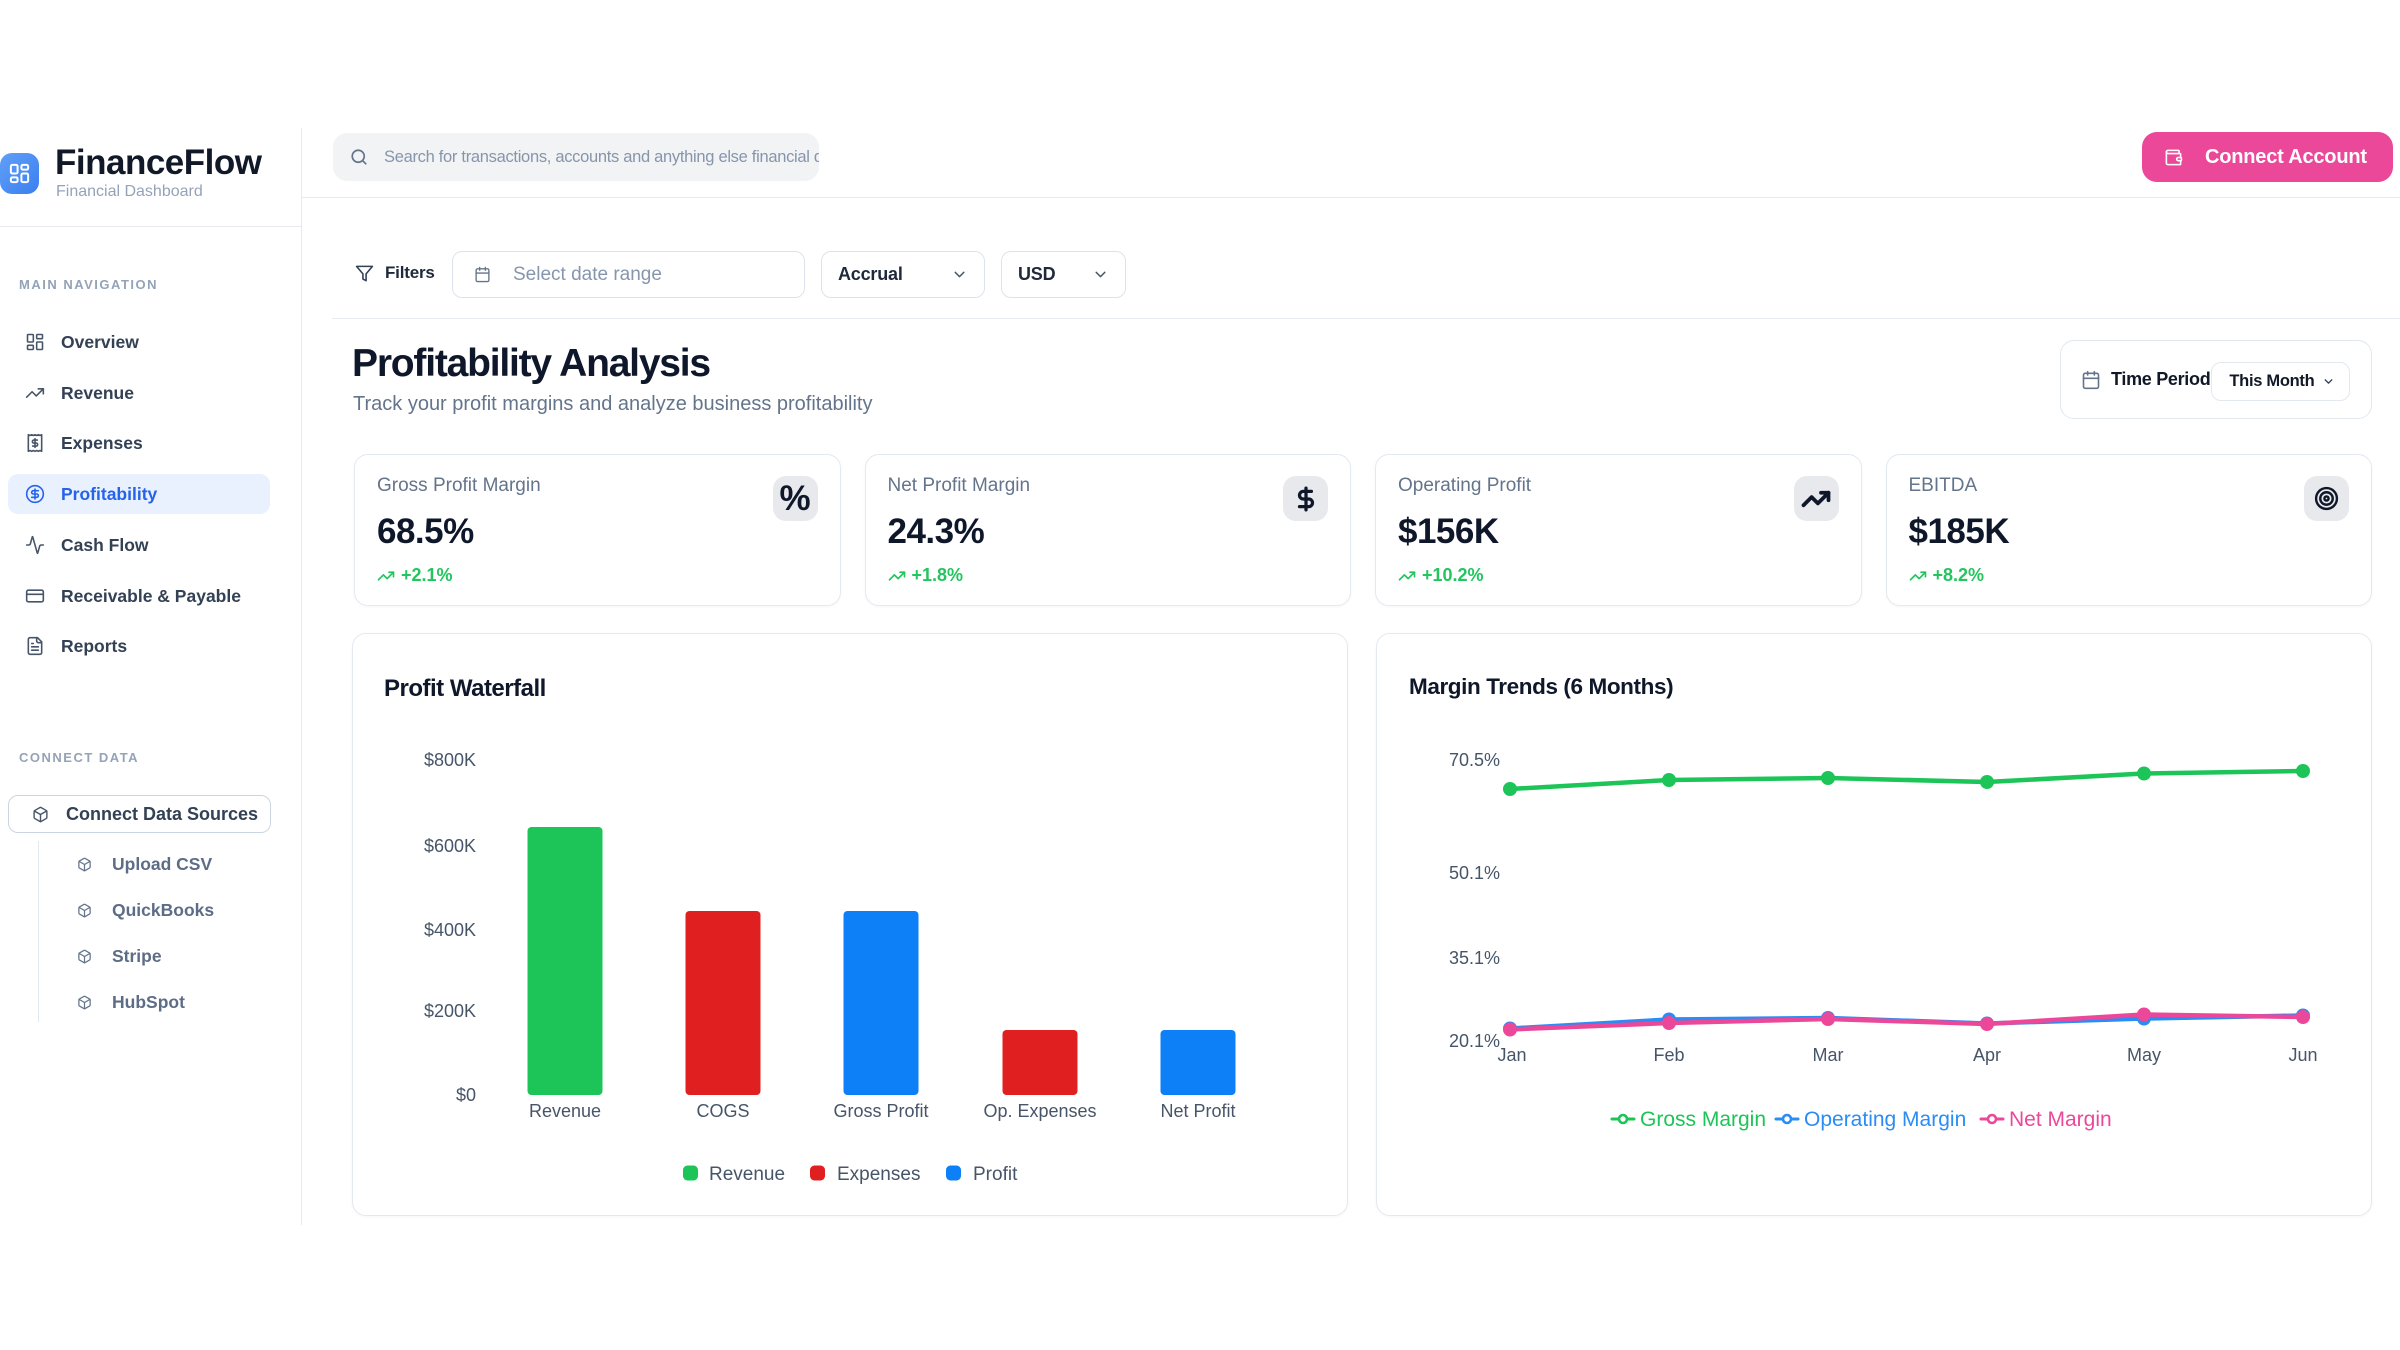 Image resolution: width=2400 pixels, height=1350 pixels. Describe the element at coordinates (450, 930) in the screenshot. I see `svg-text: $400K` at that location.